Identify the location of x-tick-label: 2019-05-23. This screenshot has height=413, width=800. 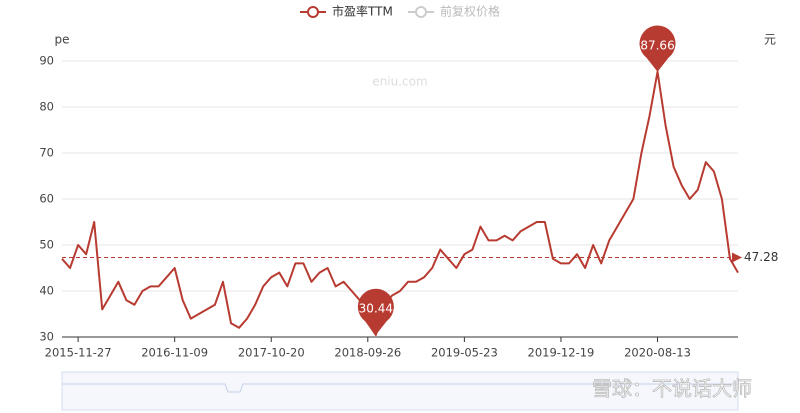
(464, 353).